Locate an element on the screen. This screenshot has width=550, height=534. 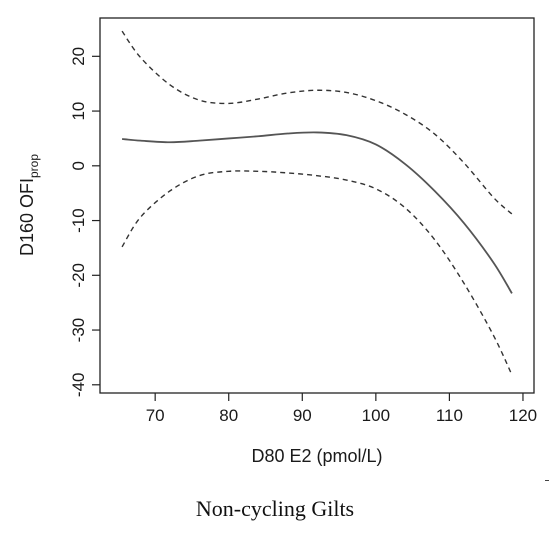
y-axis-title-subscript: prop is located at coordinates (34, 166).